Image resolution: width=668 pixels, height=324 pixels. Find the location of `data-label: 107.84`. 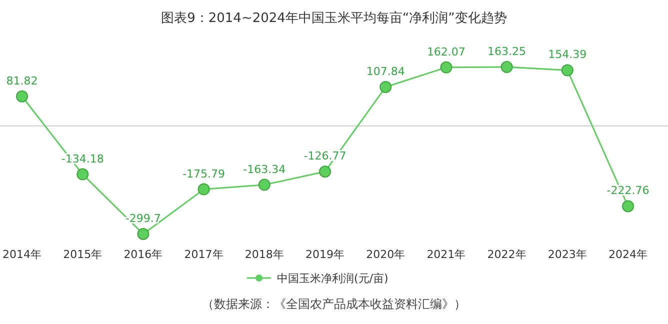

data-label: 107.84 is located at coordinates (385, 71).